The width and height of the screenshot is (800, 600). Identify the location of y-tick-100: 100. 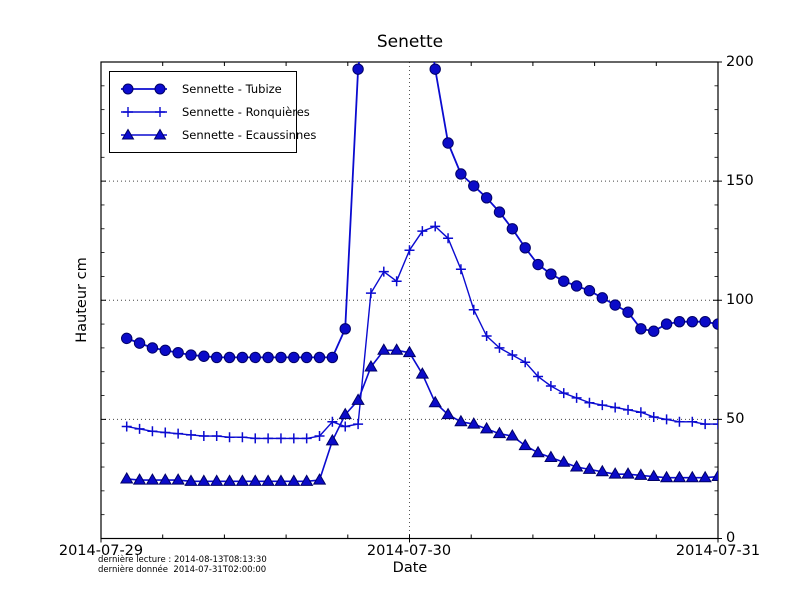
(740, 300).